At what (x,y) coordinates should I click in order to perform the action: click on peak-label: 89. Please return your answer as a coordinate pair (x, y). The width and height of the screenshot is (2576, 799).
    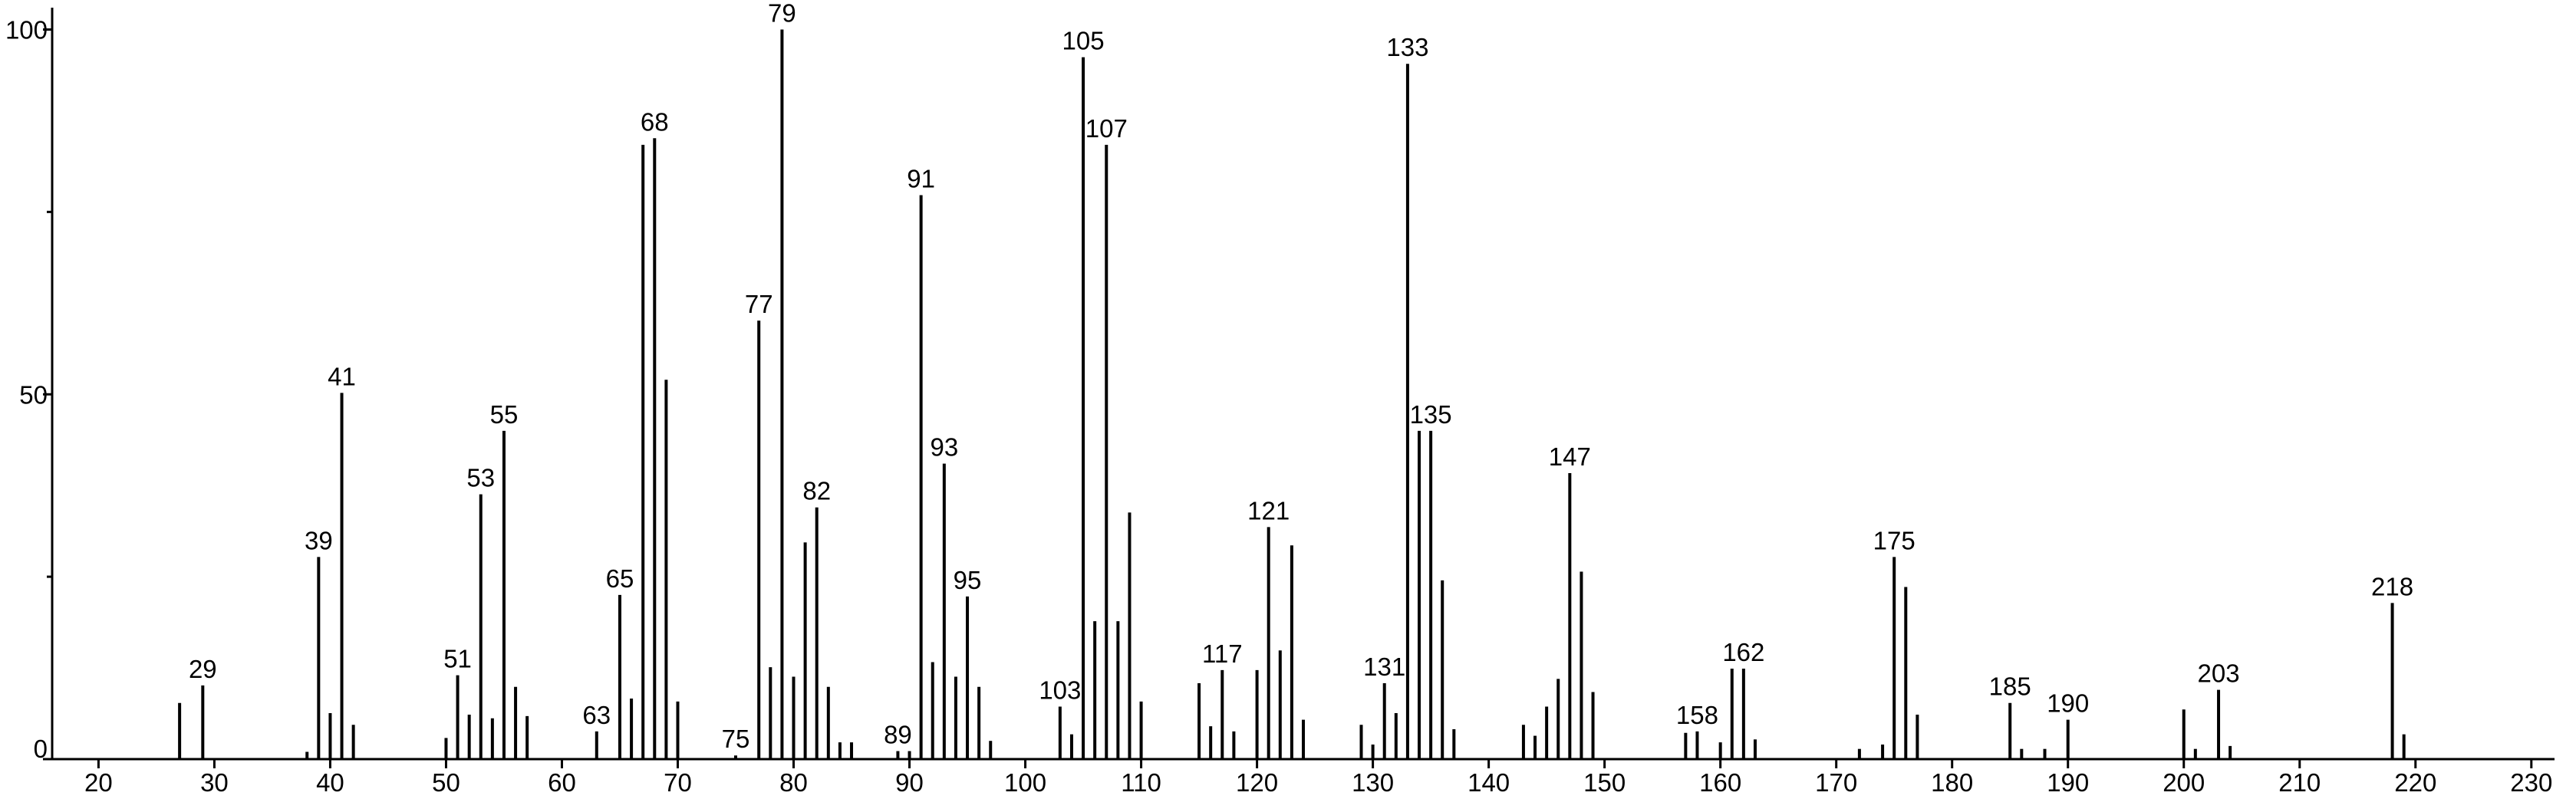
    Looking at the image, I should click on (898, 735).